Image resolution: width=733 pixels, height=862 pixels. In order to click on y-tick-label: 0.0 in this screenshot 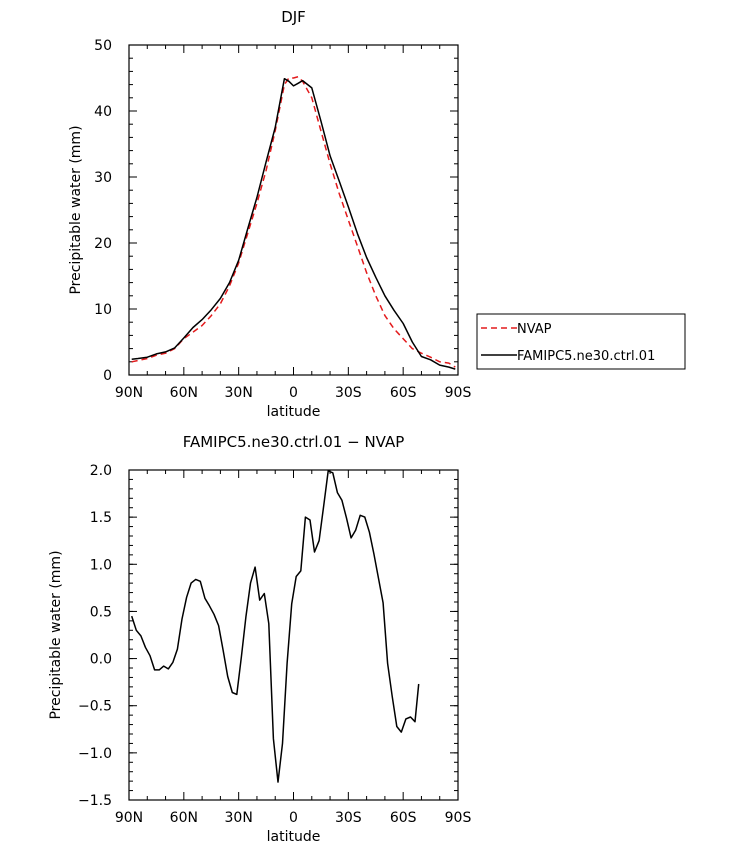, I will do `click(101, 660)`.